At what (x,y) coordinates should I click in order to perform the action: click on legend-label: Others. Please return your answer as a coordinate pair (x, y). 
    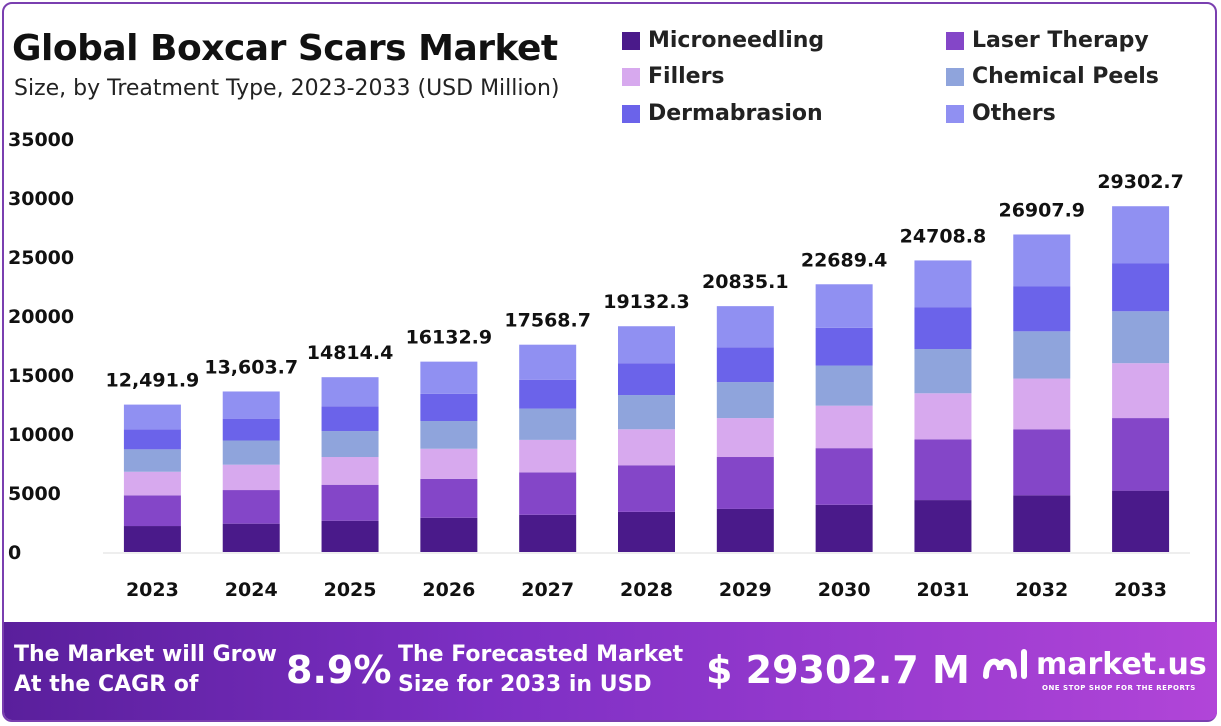
    Looking at the image, I should click on (1014, 113).